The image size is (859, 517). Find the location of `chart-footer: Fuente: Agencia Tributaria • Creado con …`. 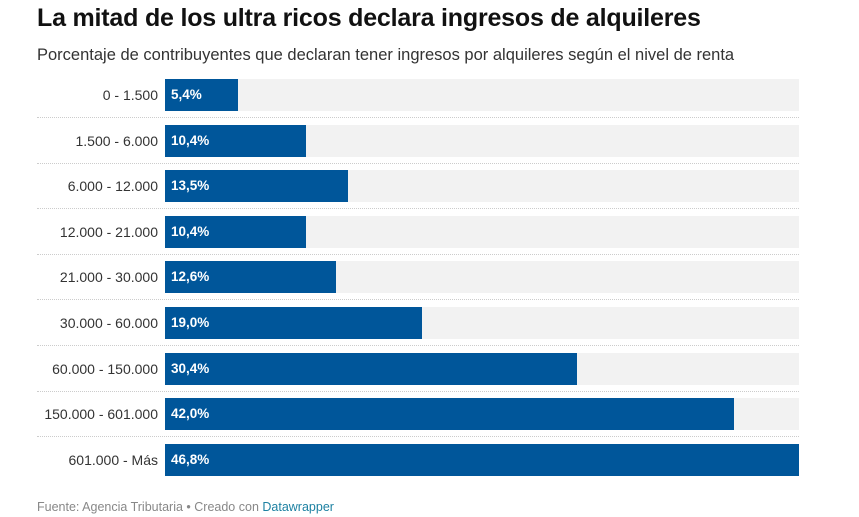

chart-footer: Fuente: Agencia Tributaria • Creado con … is located at coordinates (185, 507).